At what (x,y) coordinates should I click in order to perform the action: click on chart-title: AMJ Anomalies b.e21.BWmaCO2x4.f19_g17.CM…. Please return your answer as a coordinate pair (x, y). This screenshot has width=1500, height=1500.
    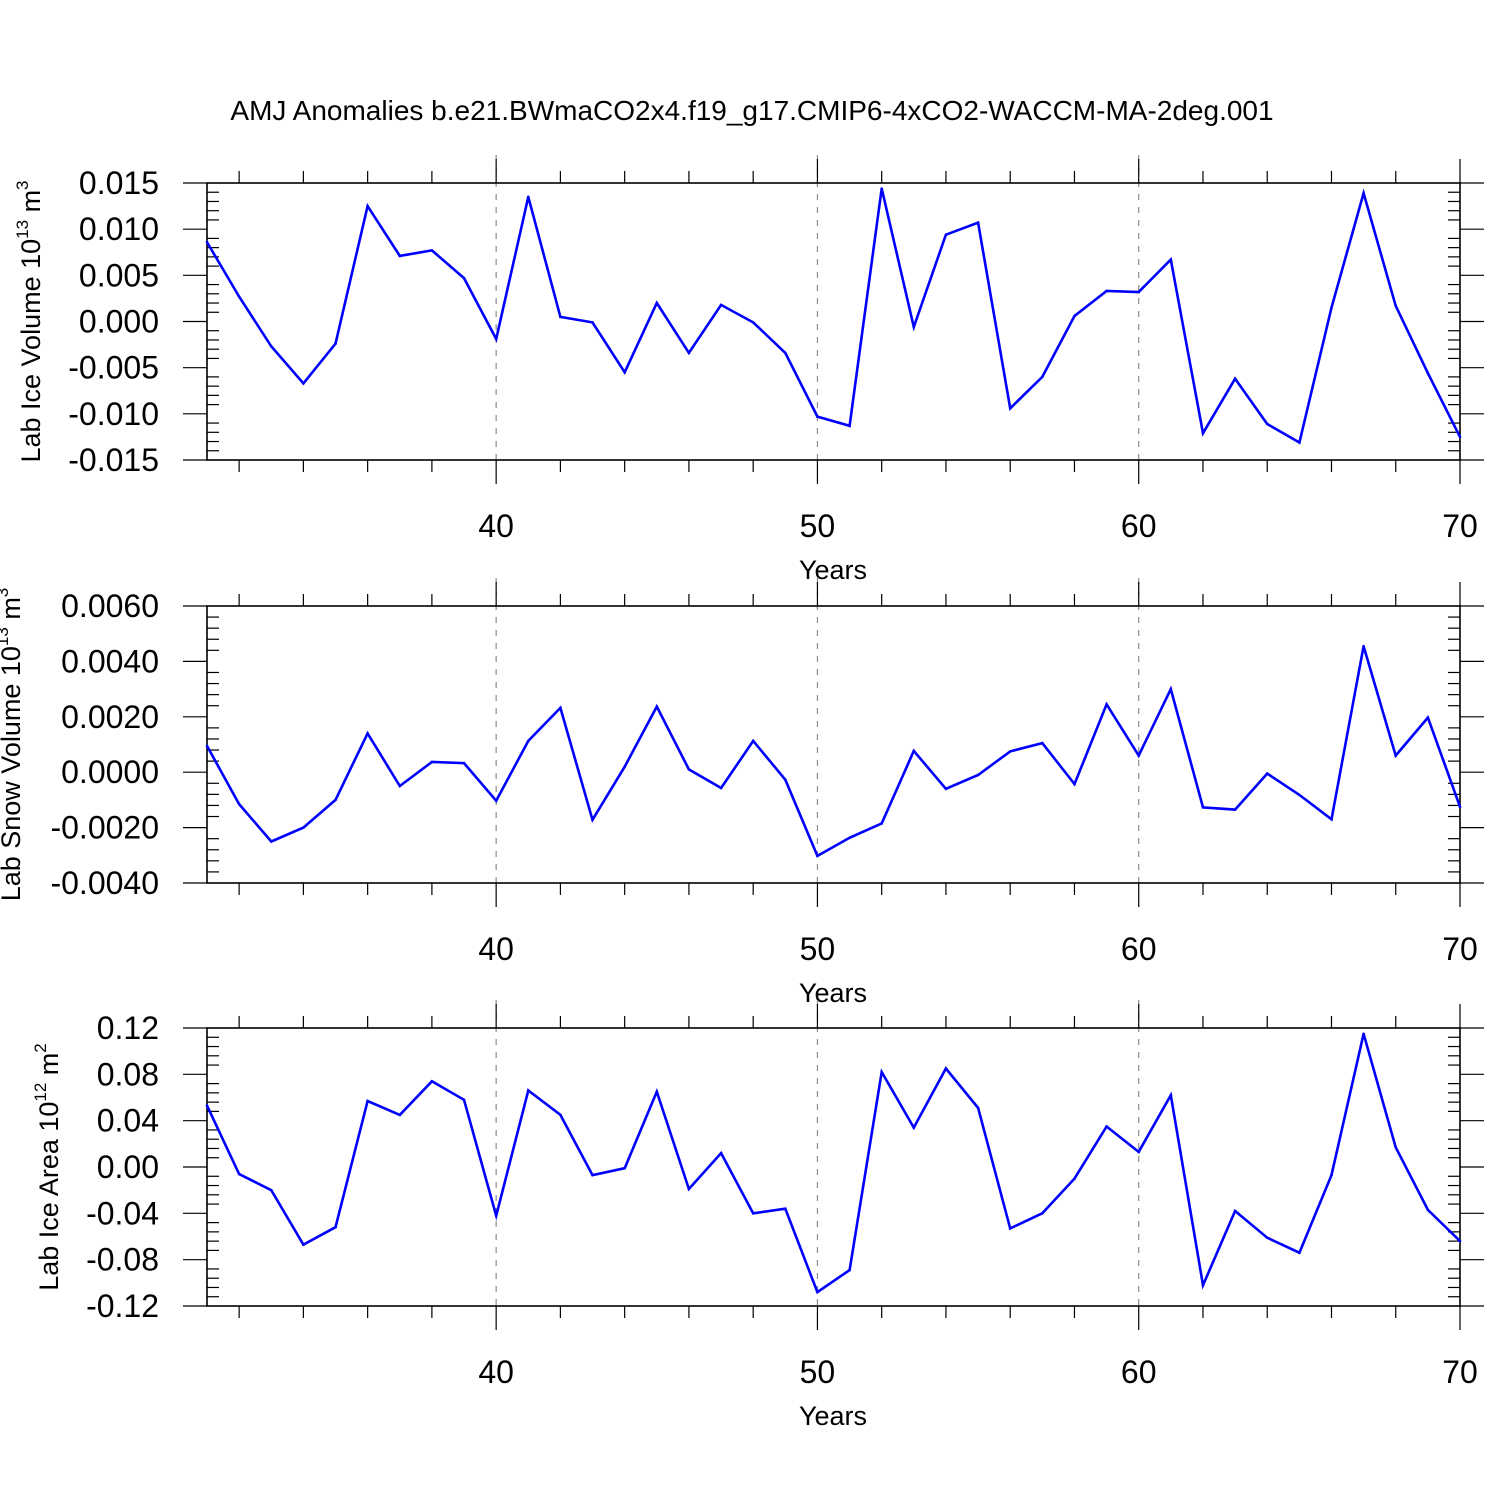
    Looking at the image, I should click on (751, 110).